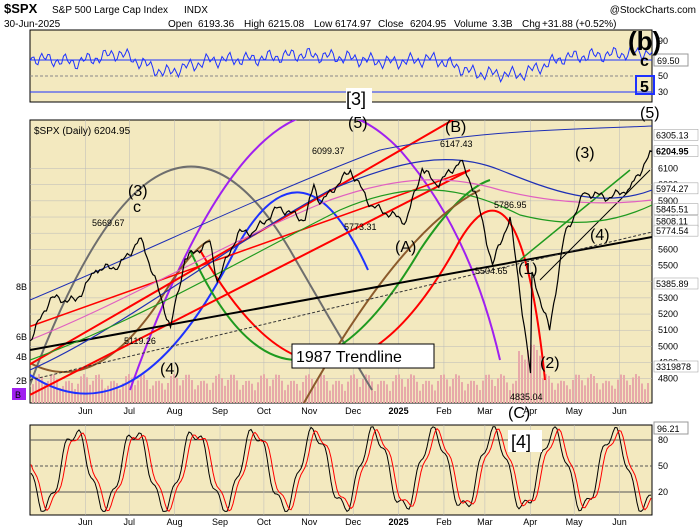 Image resolution: width=700 pixels, height=530 pixels. I want to click on rsi-series-line, so click(341, 64).